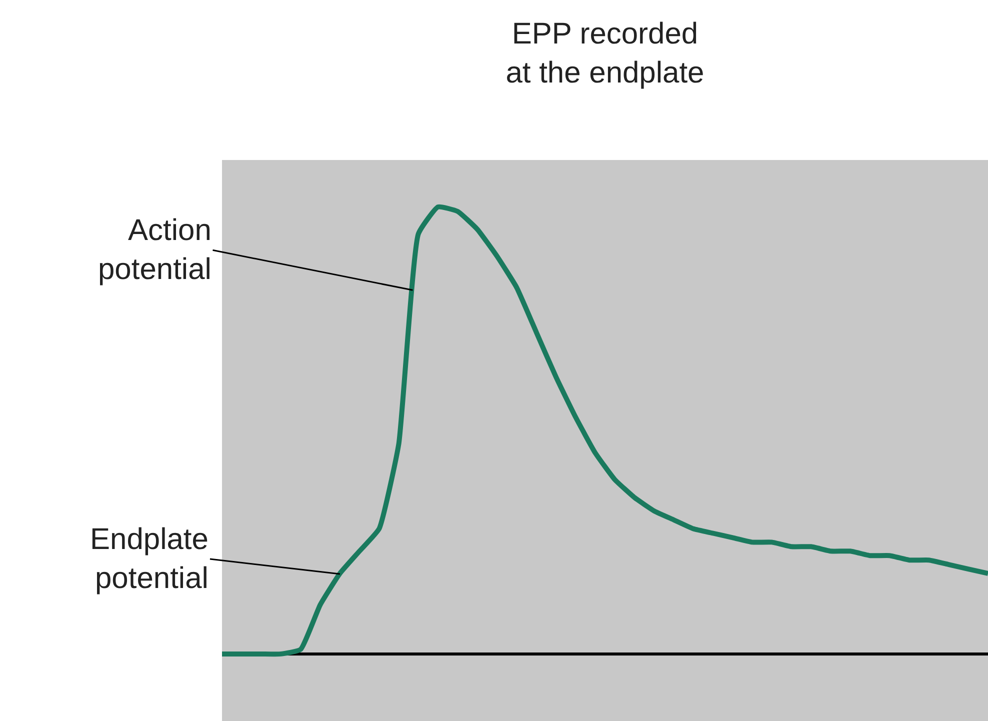 The width and height of the screenshot is (988, 721). I want to click on text: Action potential, so click(155, 250).